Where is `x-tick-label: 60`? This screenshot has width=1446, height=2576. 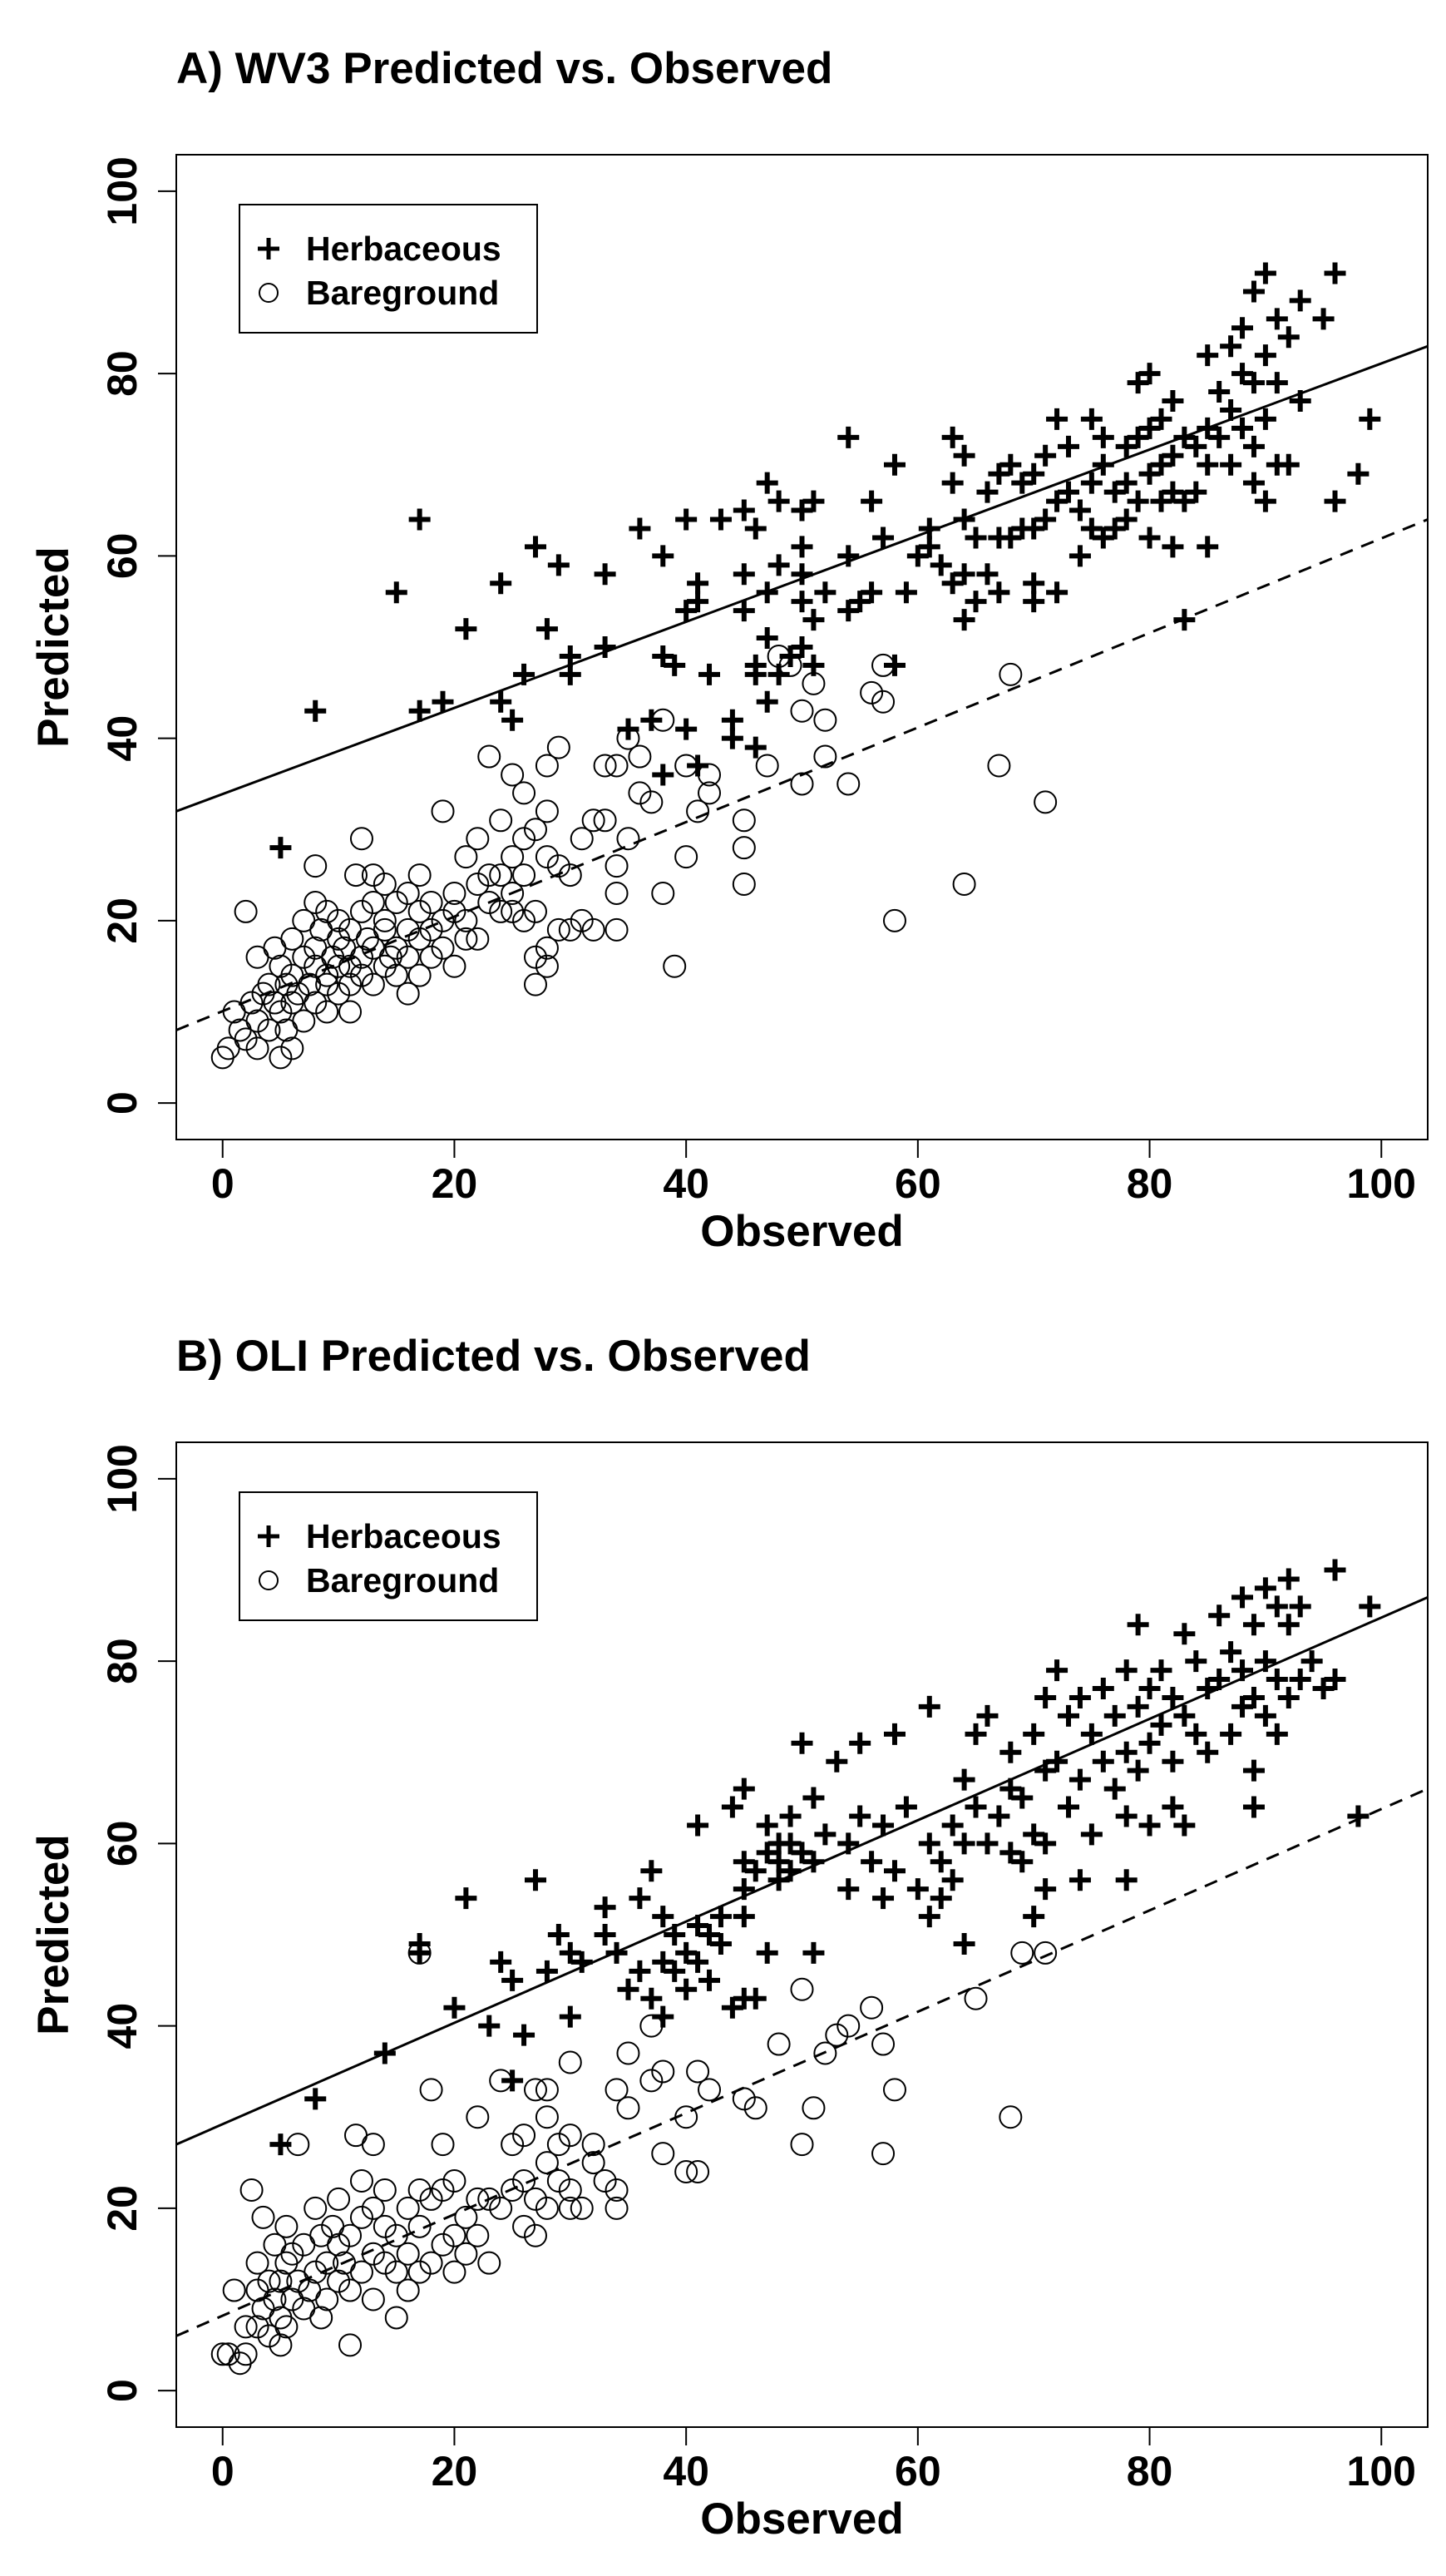
x-tick-label: 60 is located at coordinates (918, 1183).